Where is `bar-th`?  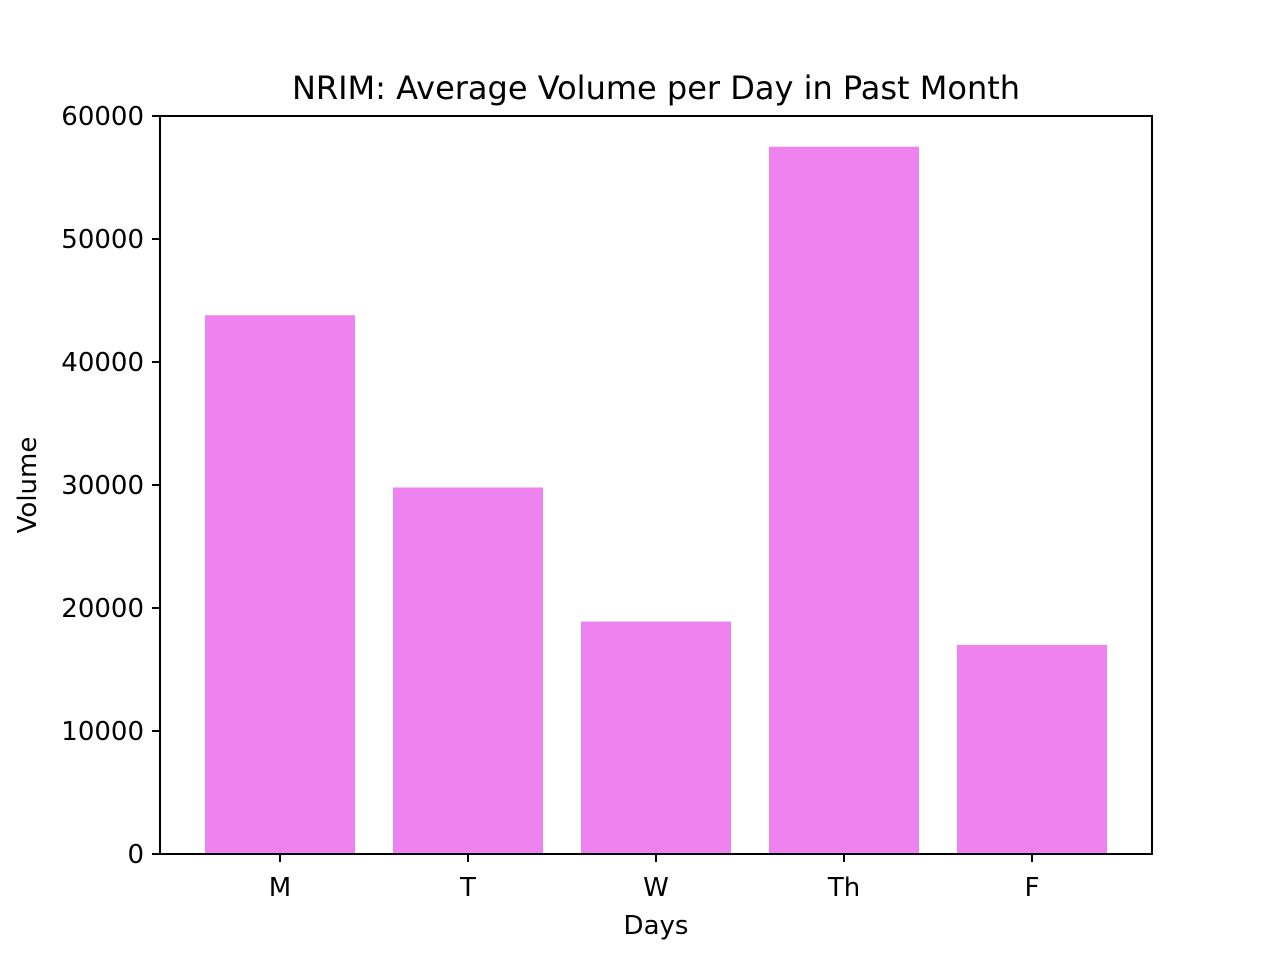 bar-th is located at coordinates (844, 500).